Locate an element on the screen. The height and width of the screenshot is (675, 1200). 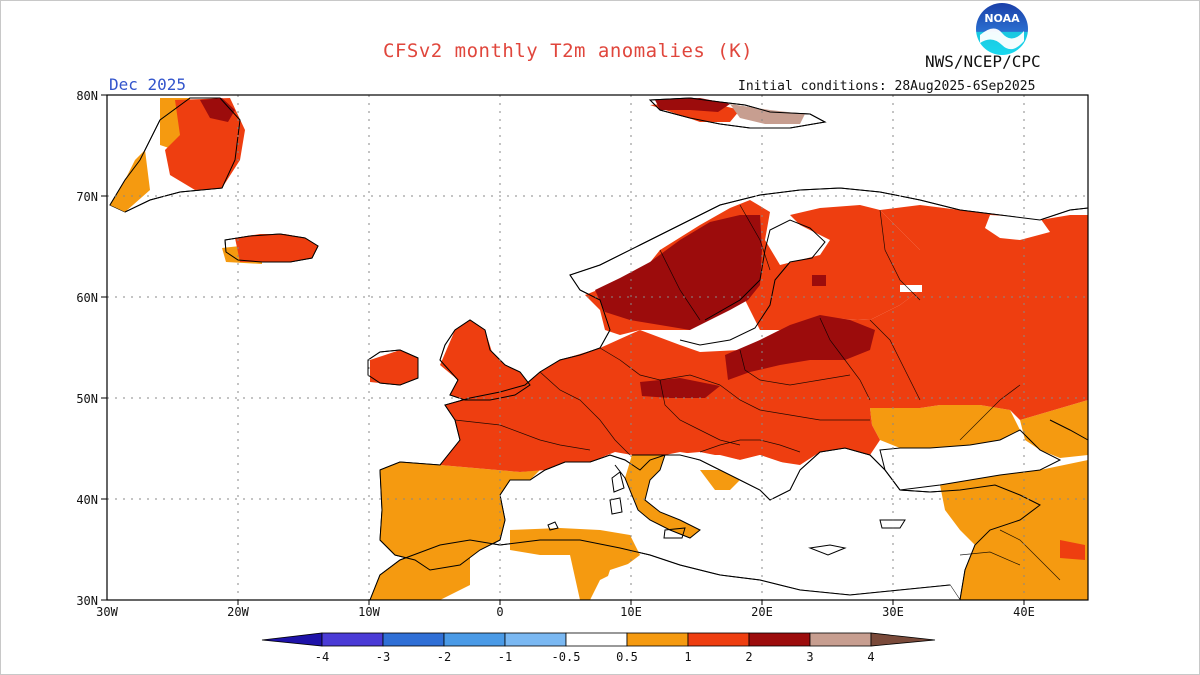
lat-ticks is located at coordinates (104, 347).